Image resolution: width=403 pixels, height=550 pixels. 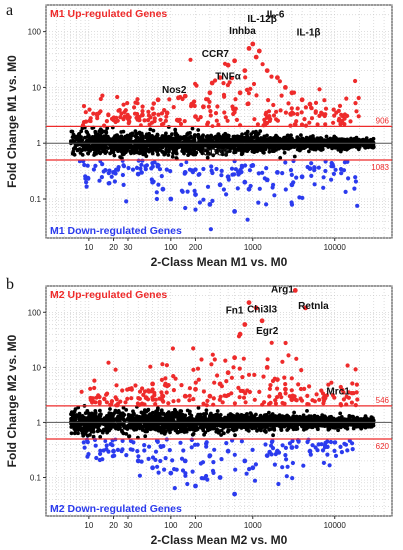 What do you see at coordinates (309, 33) in the screenshot?
I see `gene-annotation: IL-1β` at bounding box center [309, 33].